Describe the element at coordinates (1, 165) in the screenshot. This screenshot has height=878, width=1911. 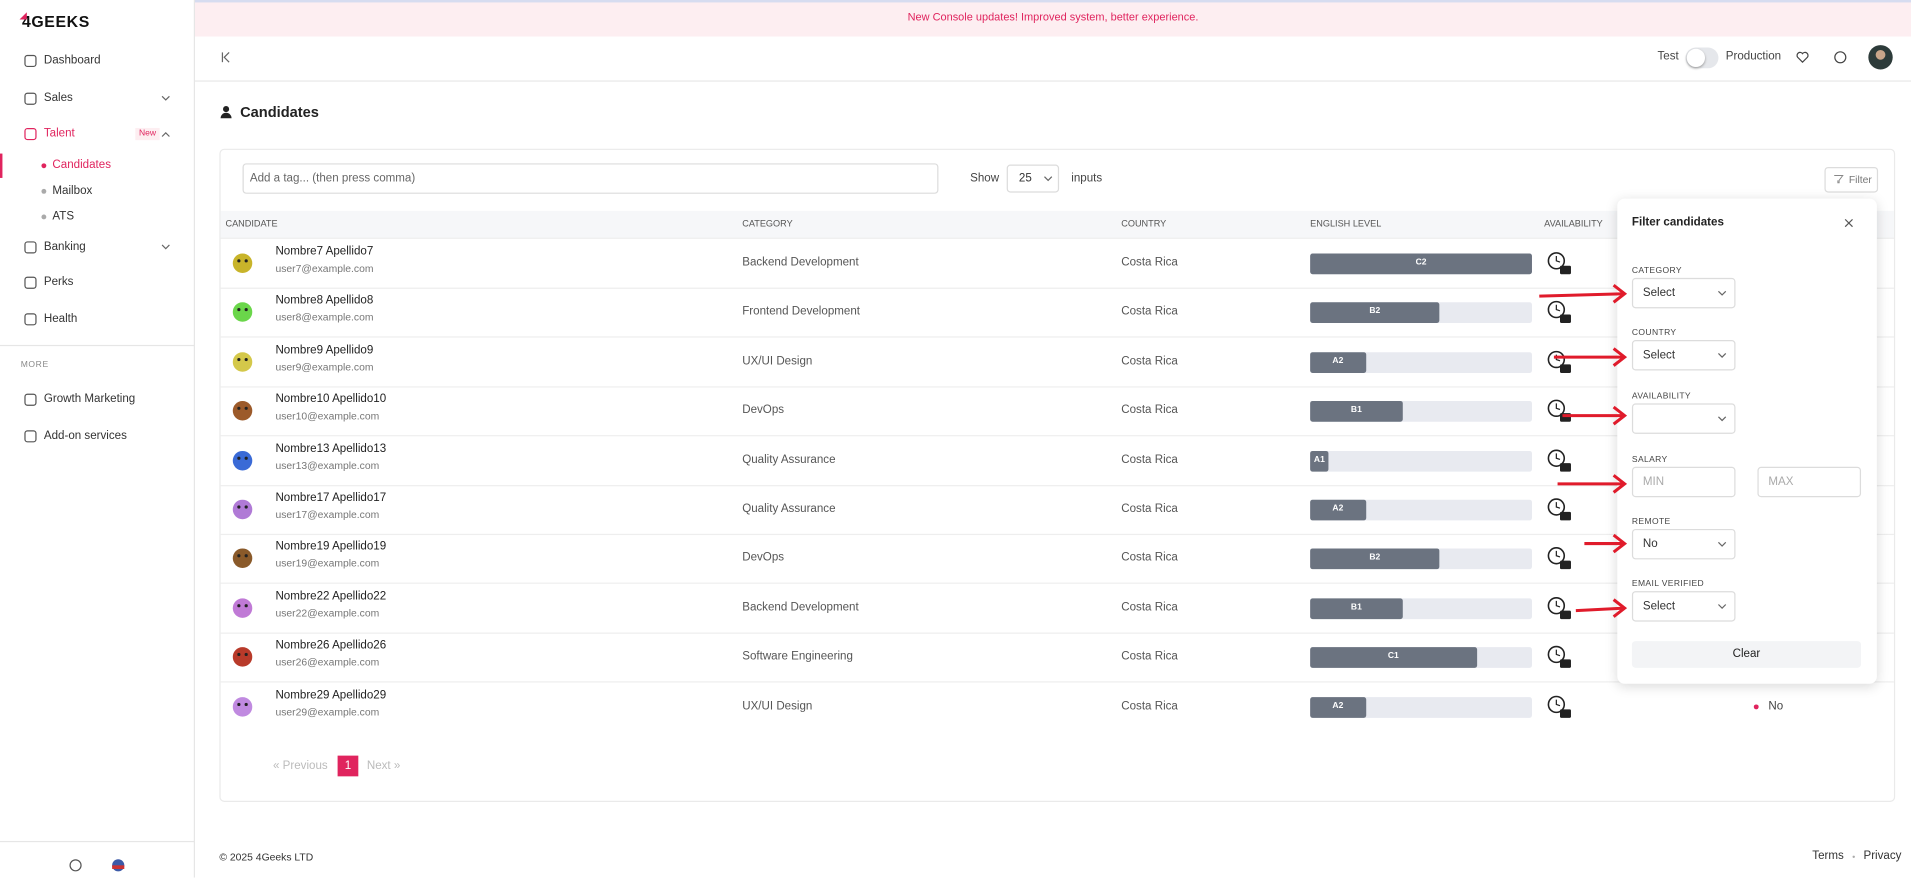
I see `active-indicator` at that location.